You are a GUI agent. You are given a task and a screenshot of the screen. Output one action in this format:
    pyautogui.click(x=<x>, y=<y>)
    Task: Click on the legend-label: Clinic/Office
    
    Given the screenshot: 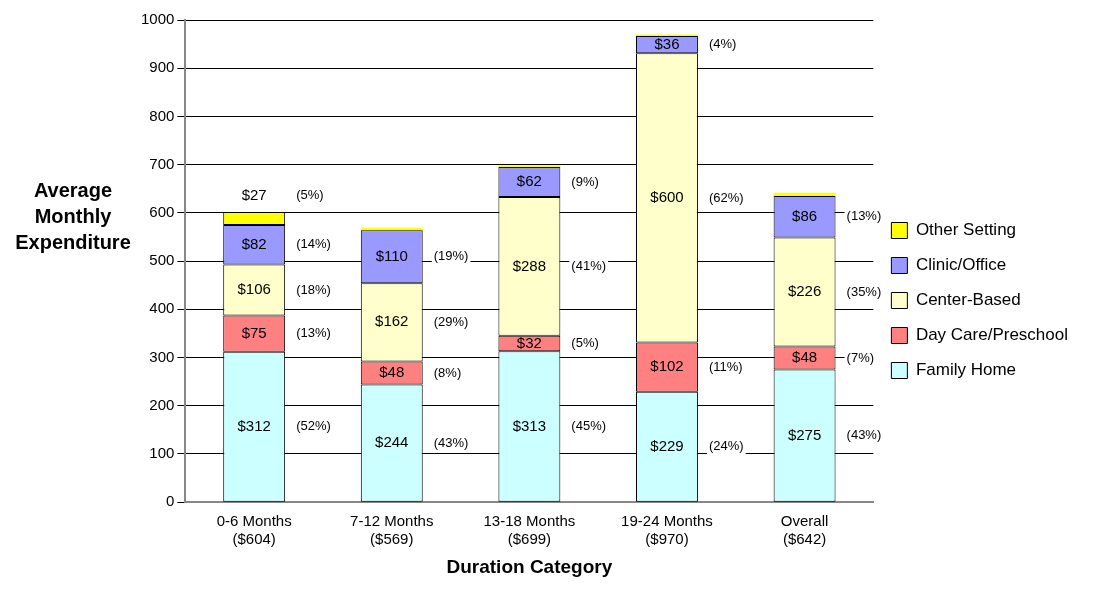 What is the action you would take?
    pyautogui.click(x=961, y=265)
    